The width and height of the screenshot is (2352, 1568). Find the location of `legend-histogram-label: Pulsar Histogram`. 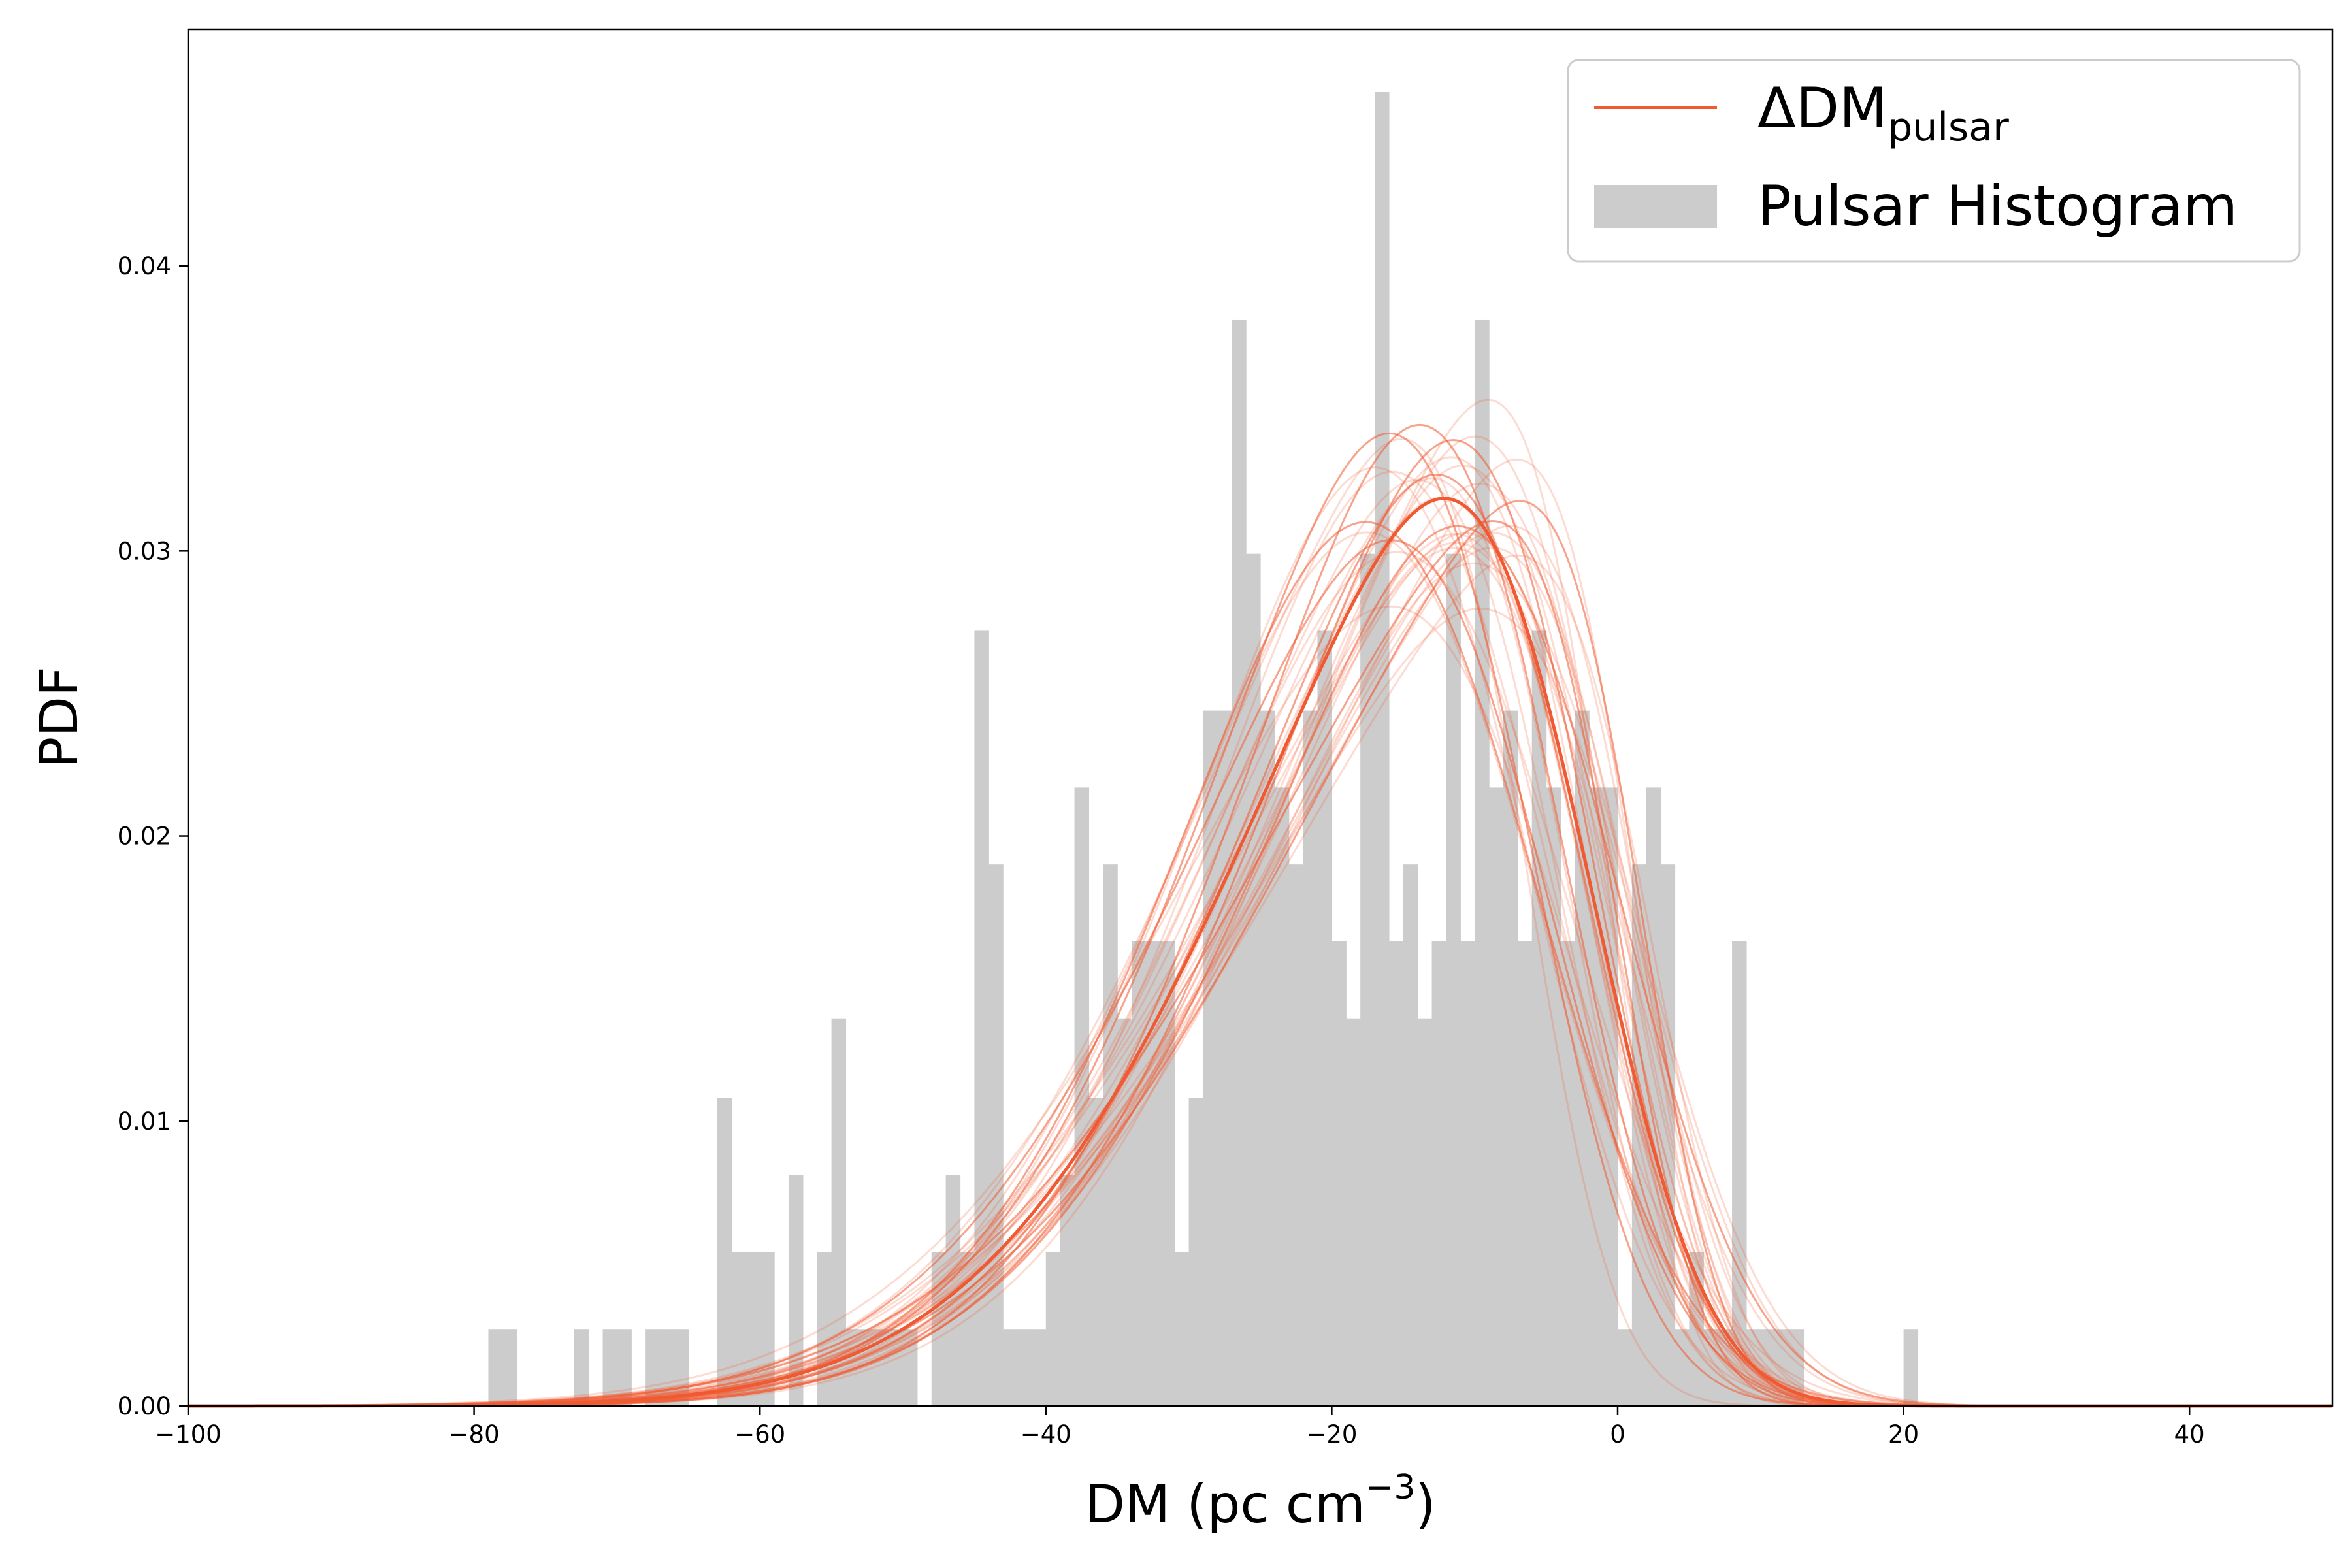

legend-histogram-label: Pulsar Histogram is located at coordinates (1997, 206).